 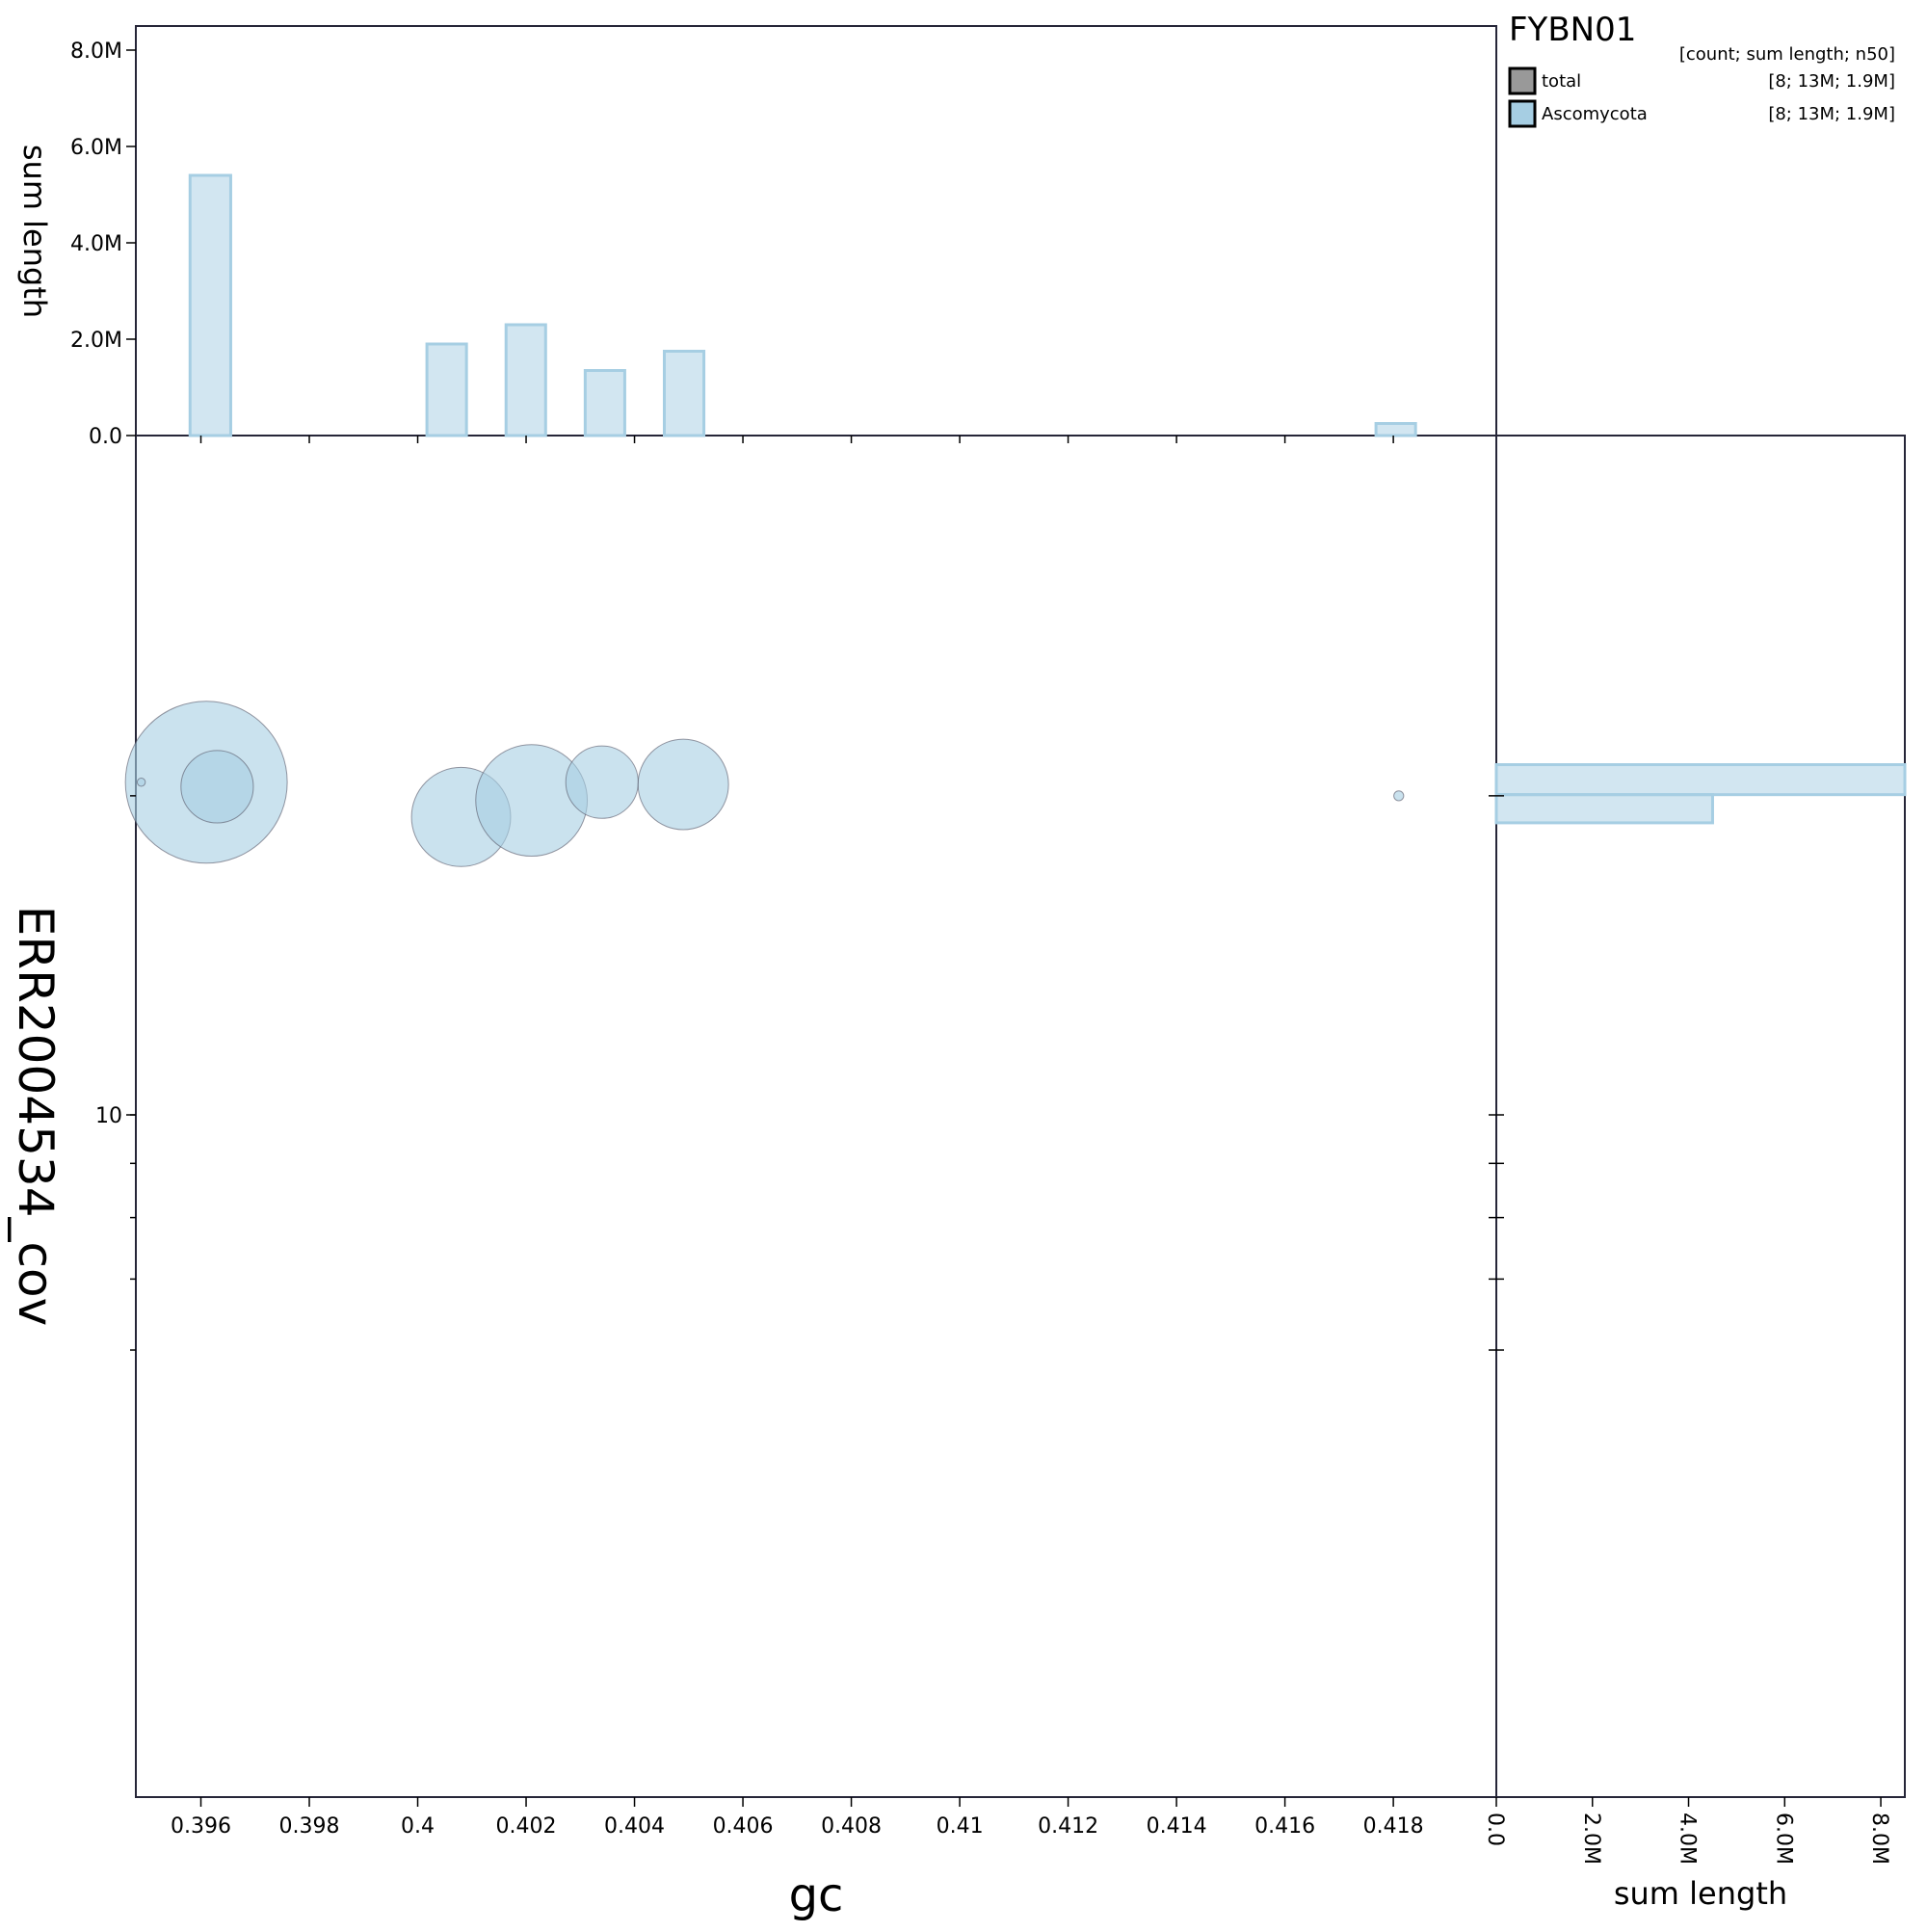 I want to click on scatter-points, so click(x=764, y=784).